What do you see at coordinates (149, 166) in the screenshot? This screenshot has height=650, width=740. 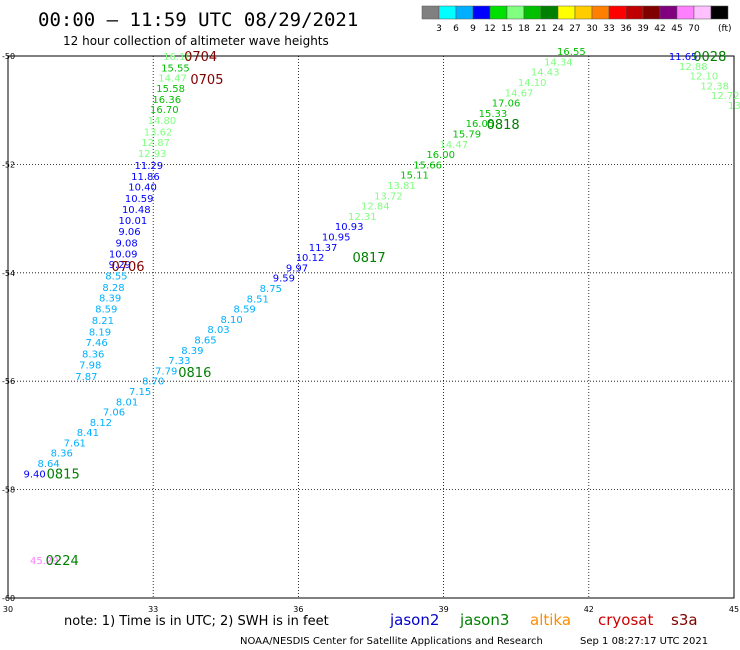 I see `swh-point: 11.29` at bounding box center [149, 166].